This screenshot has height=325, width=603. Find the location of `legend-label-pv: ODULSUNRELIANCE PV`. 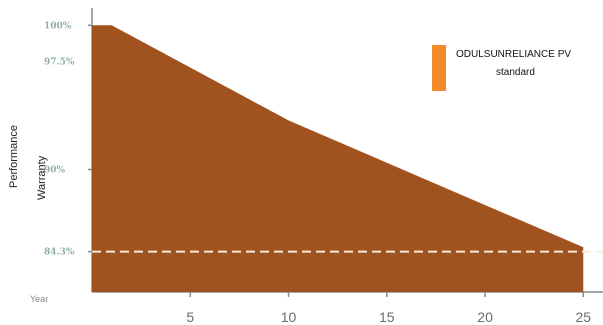

legend-label-pv: ODULSUNRELIANCE PV is located at coordinates (513, 54).